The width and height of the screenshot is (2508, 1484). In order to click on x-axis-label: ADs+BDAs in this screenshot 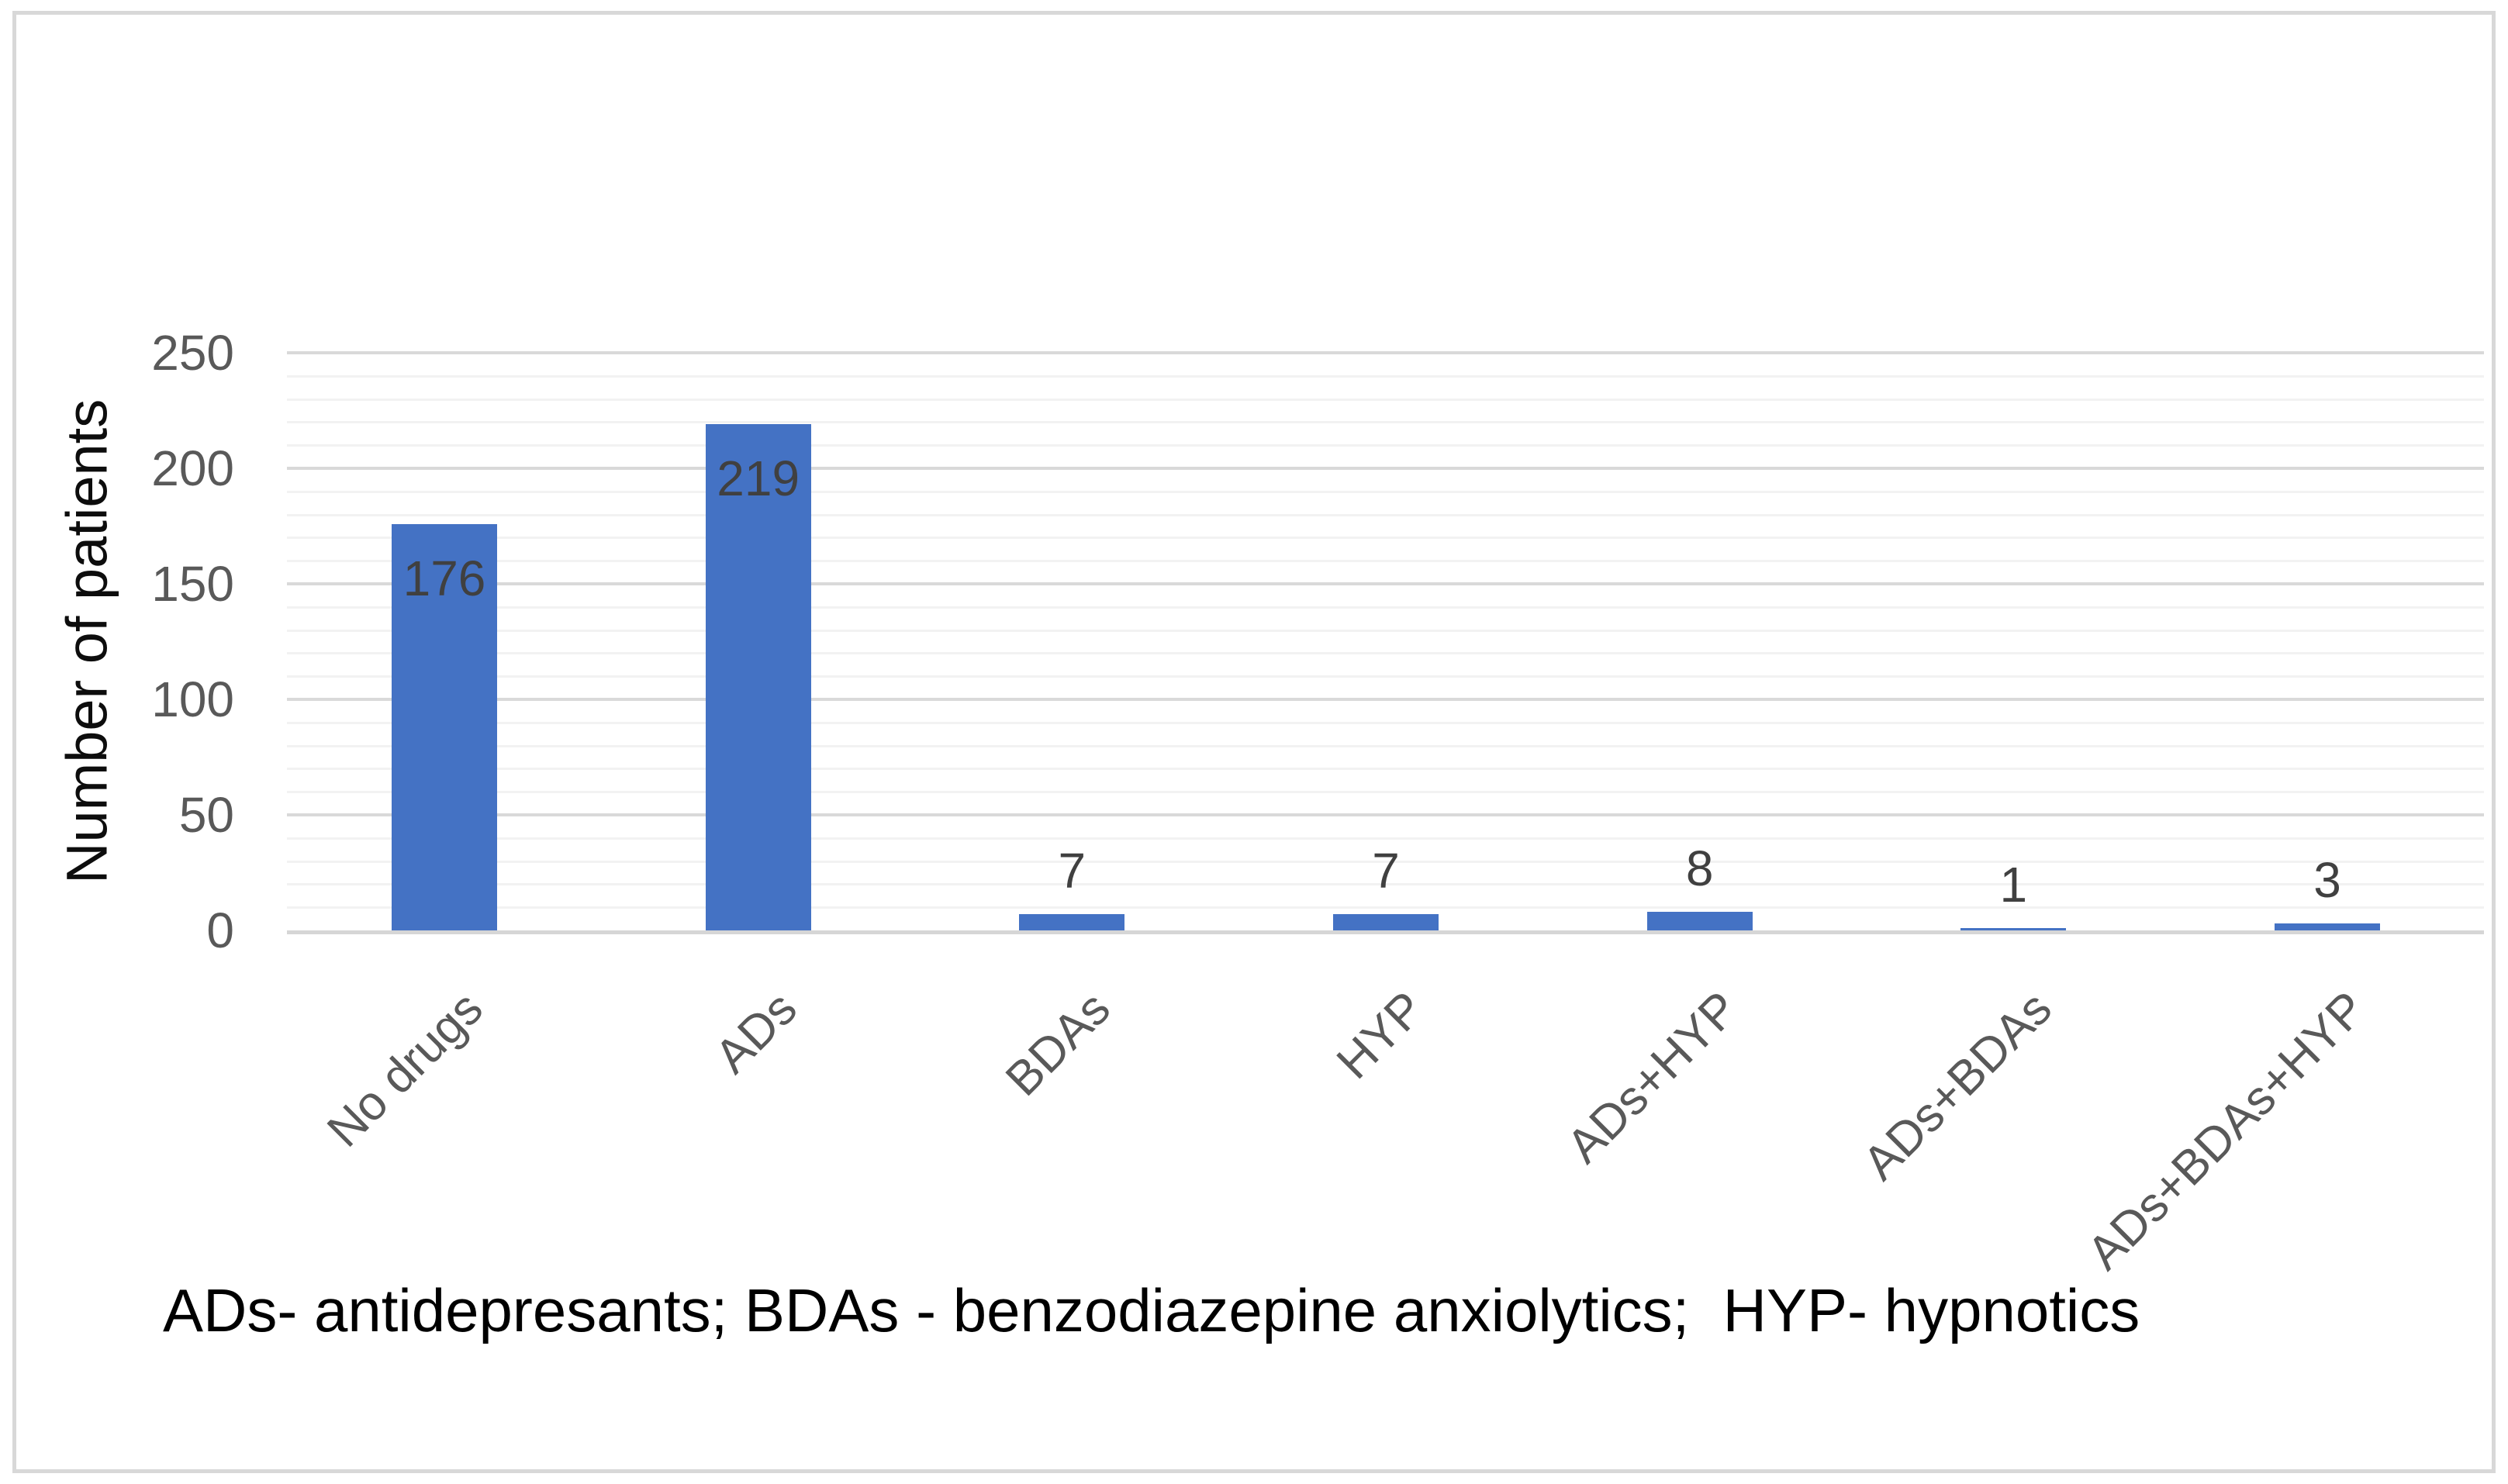, I will do `click(1958, 1086)`.